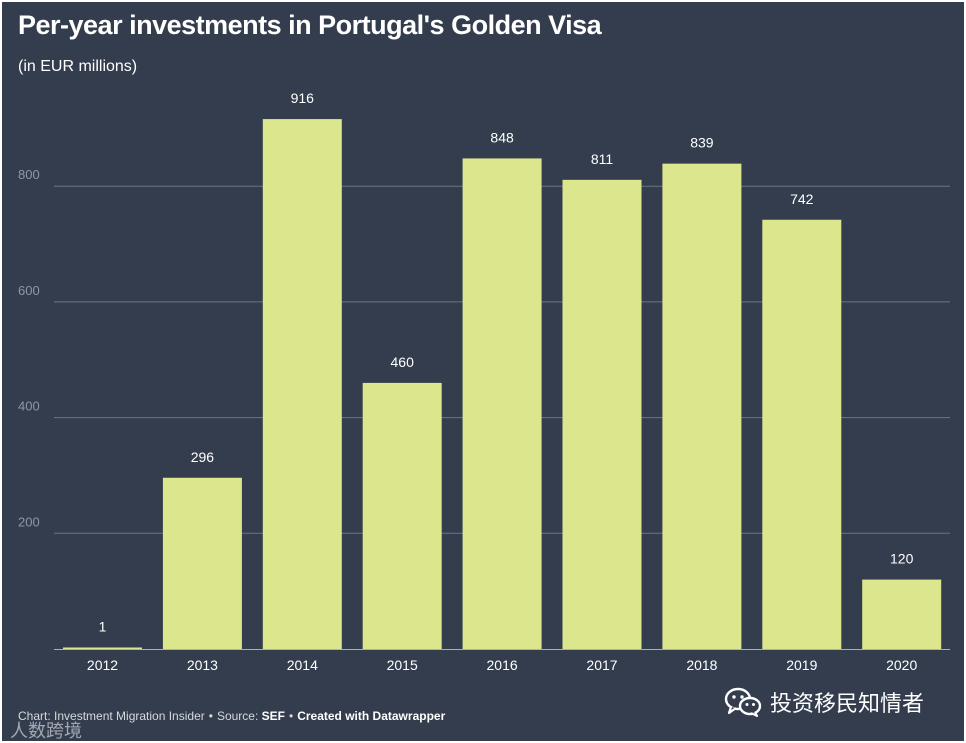 The image size is (966, 743). I want to click on bar-2015, so click(402, 515).